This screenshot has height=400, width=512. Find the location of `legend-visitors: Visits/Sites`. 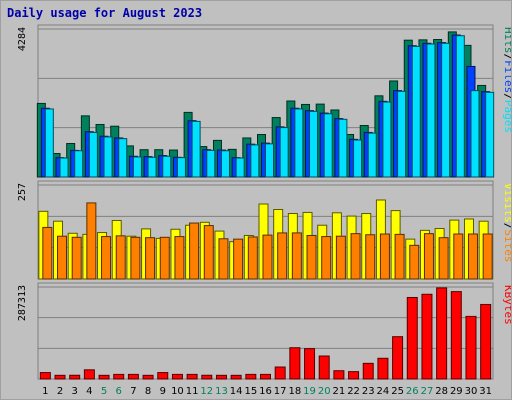

legend-visitors: Visits/Sites is located at coordinates (506, 223).